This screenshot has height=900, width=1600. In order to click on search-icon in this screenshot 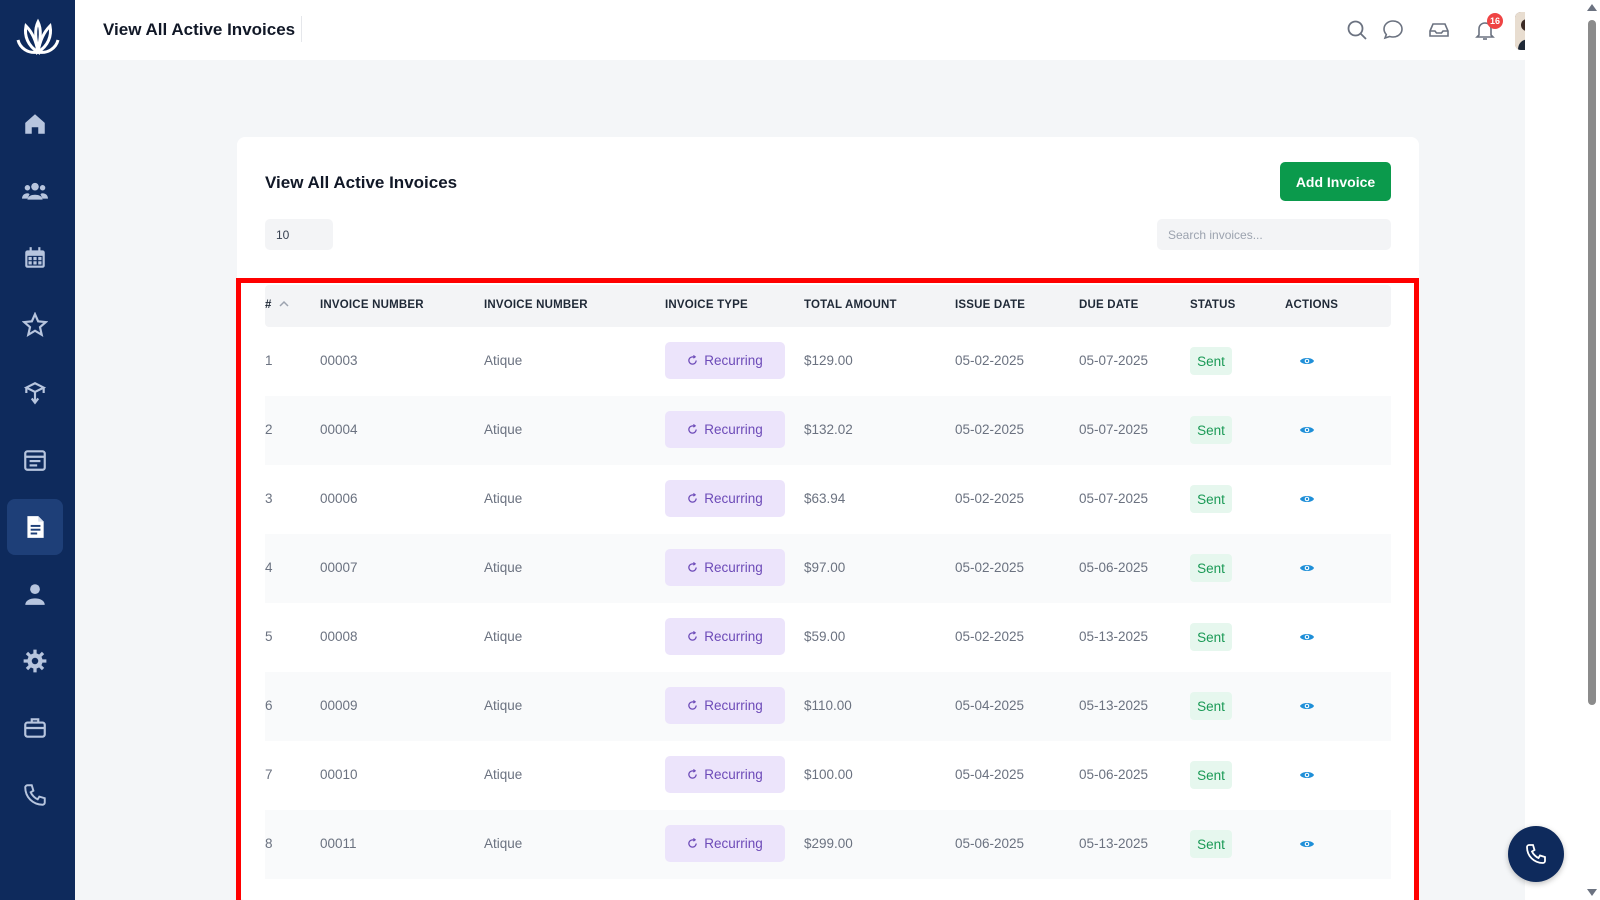, I will do `click(1357, 30)`.